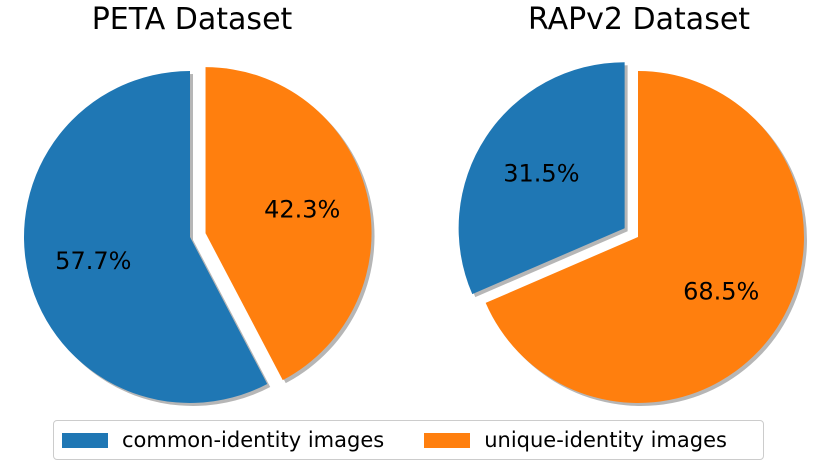 The height and width of the screenshot is (470, 831). Describe the element at coordinates (85, 440) in the screenshot. I see `legend-swatch-common-identity` at that location.